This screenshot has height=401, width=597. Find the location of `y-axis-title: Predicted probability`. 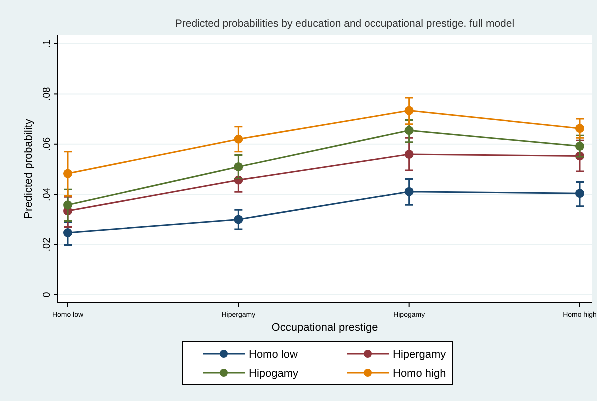

y-axis-title: Predicted probability is located at coordinates (29, 168).